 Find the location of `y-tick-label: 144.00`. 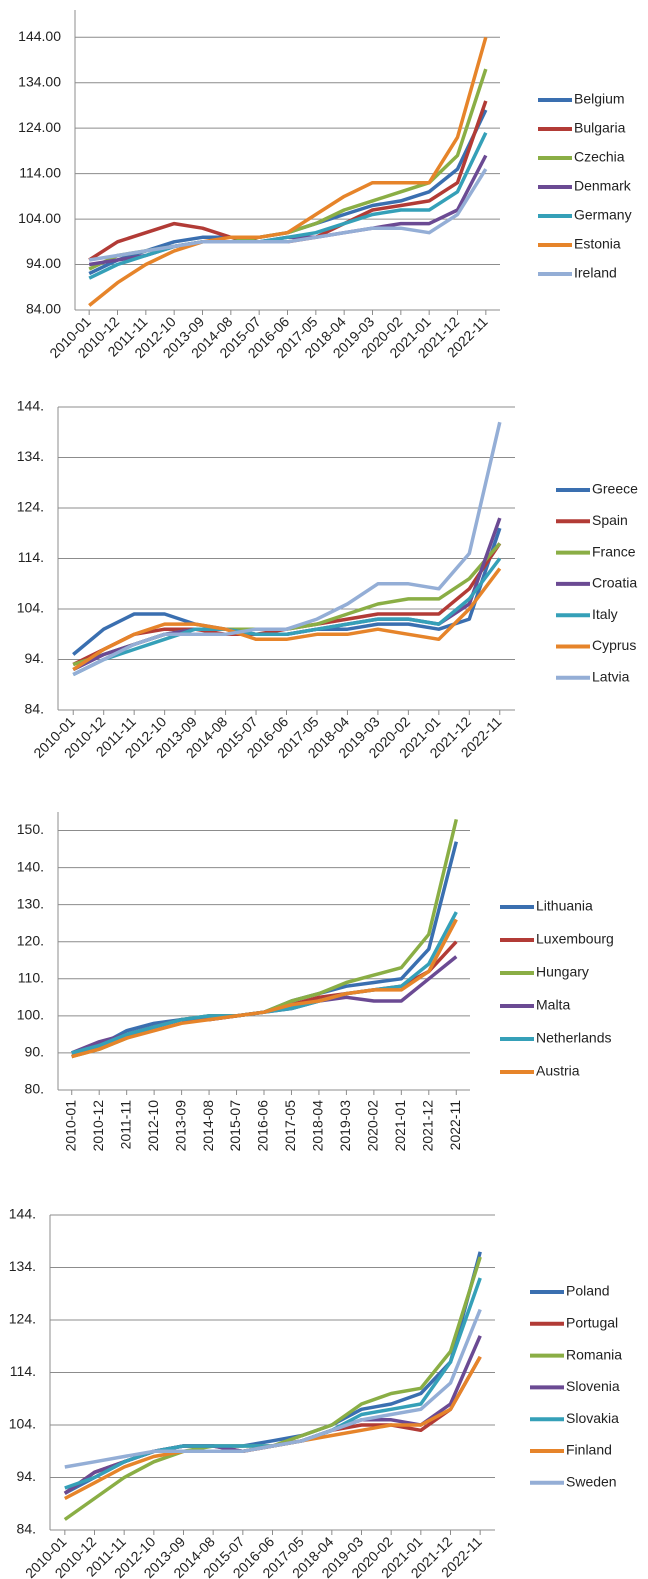

y-tick-label: 144.00 is located at coordinates (39, 36).